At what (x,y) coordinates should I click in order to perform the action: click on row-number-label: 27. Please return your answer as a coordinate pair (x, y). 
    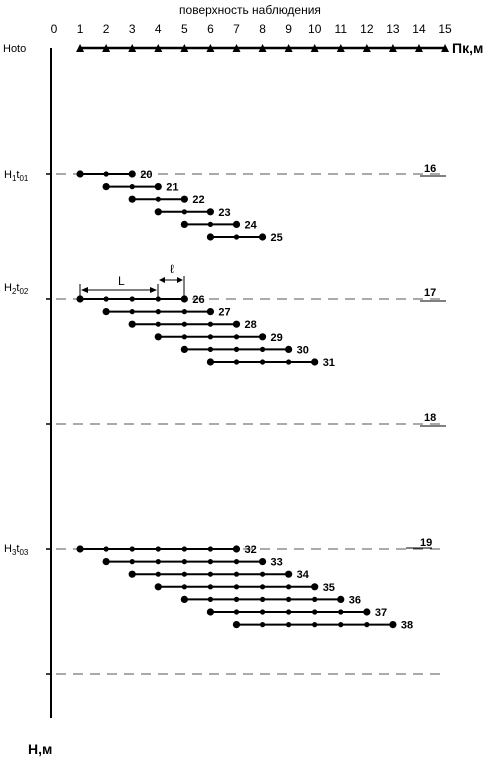
    Looking at the image, I should click on (224, 313).